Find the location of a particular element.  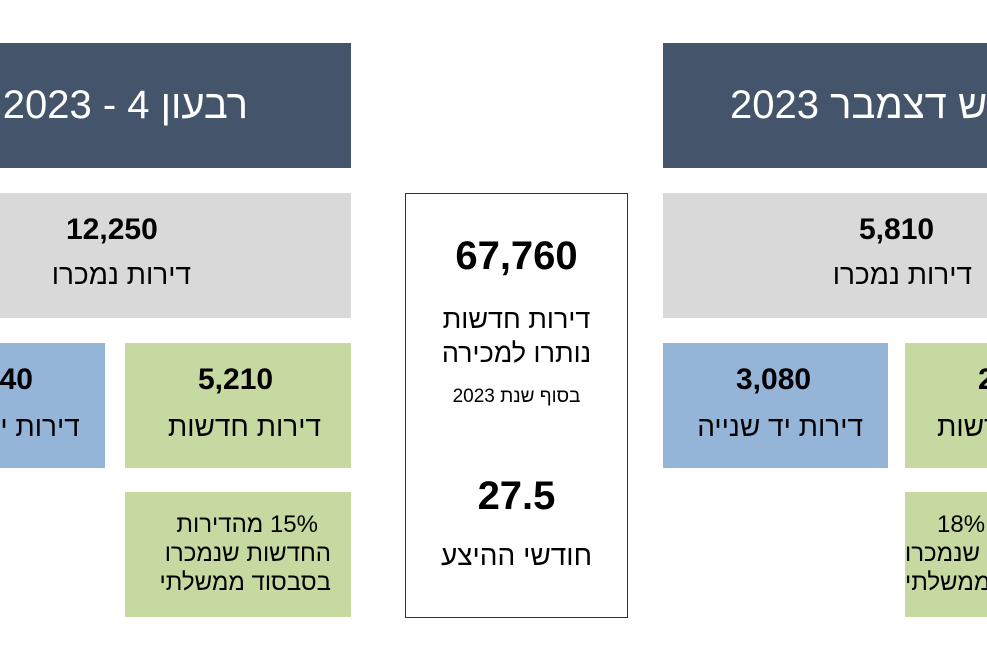

left-header-title: רבעון 4 - 2023 is located at coordinates (125, 105).